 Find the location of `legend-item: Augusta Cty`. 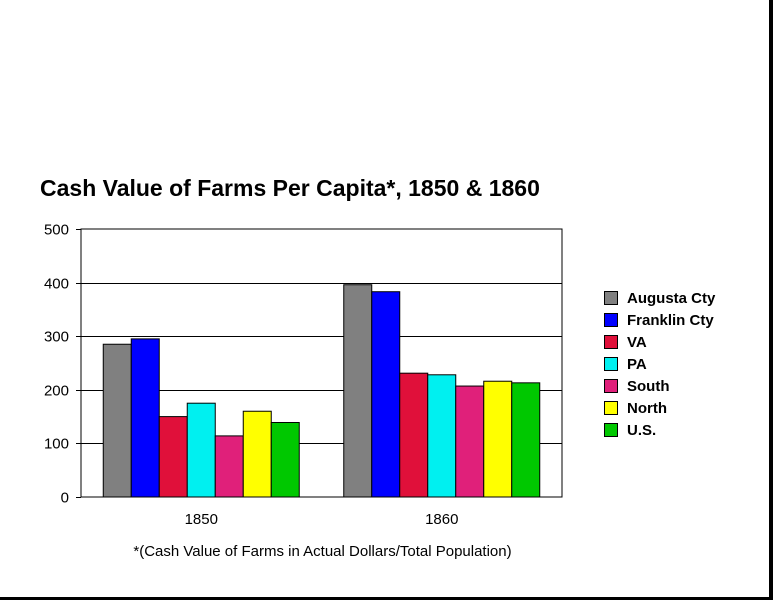

legend-item: Augusta Cty is located at coordinates (659, 298).